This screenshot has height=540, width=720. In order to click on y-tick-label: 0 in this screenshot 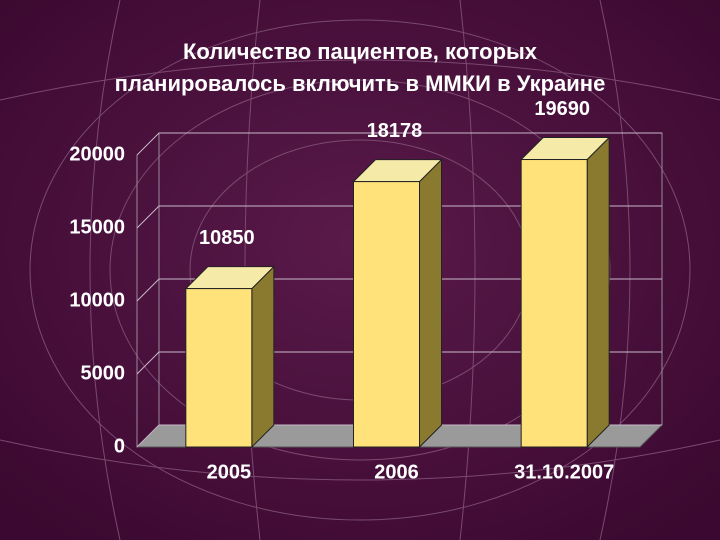, I will do `click(119, 446)`.